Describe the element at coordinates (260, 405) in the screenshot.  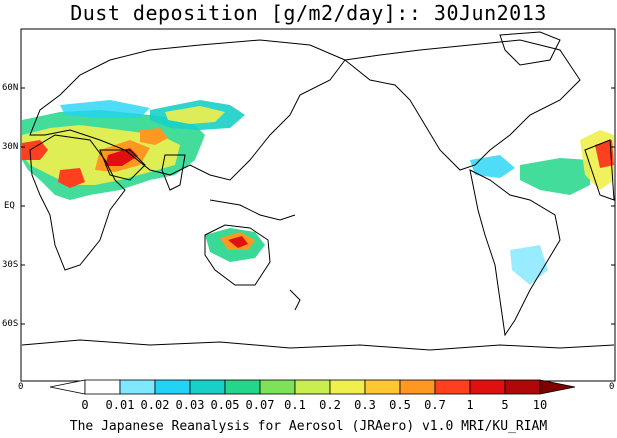
I see `colorbar-tick-label: 0.07` at that location.